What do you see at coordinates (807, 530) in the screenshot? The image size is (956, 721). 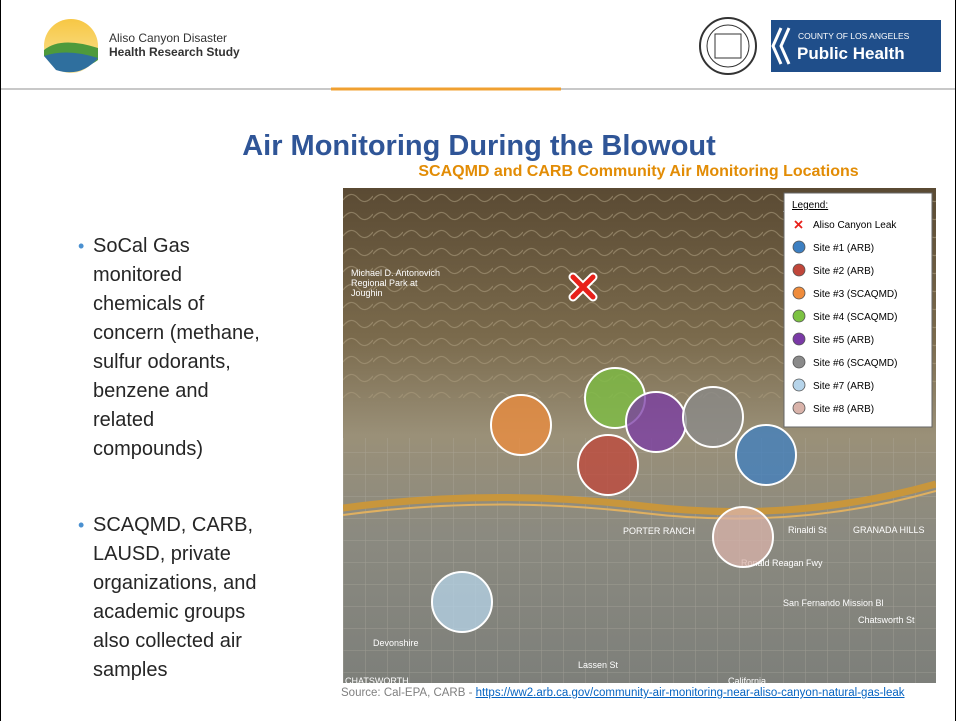 I see `map-label: Rinaldi St` at bounding box center [807, 530].